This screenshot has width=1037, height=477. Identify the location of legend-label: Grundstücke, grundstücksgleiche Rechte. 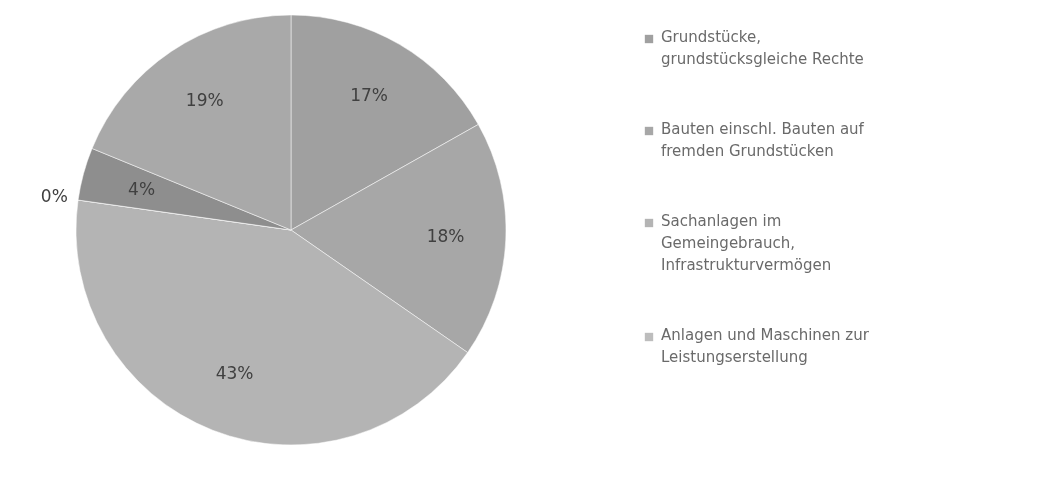
(762, 48).